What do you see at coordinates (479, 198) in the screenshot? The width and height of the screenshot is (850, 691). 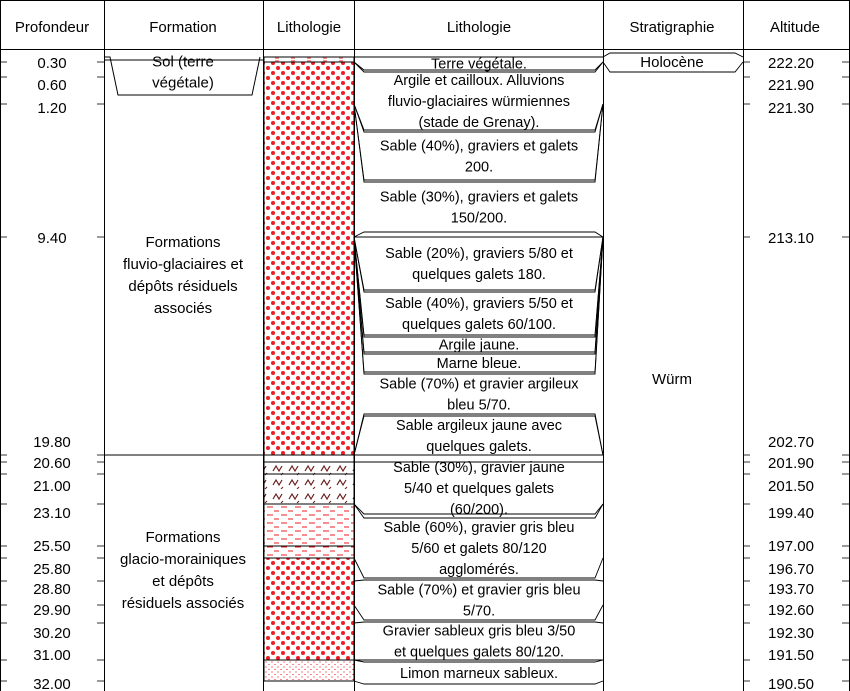 I see `description-line: Sable (30%), graviers et galets` at bounding box center [479, 198].